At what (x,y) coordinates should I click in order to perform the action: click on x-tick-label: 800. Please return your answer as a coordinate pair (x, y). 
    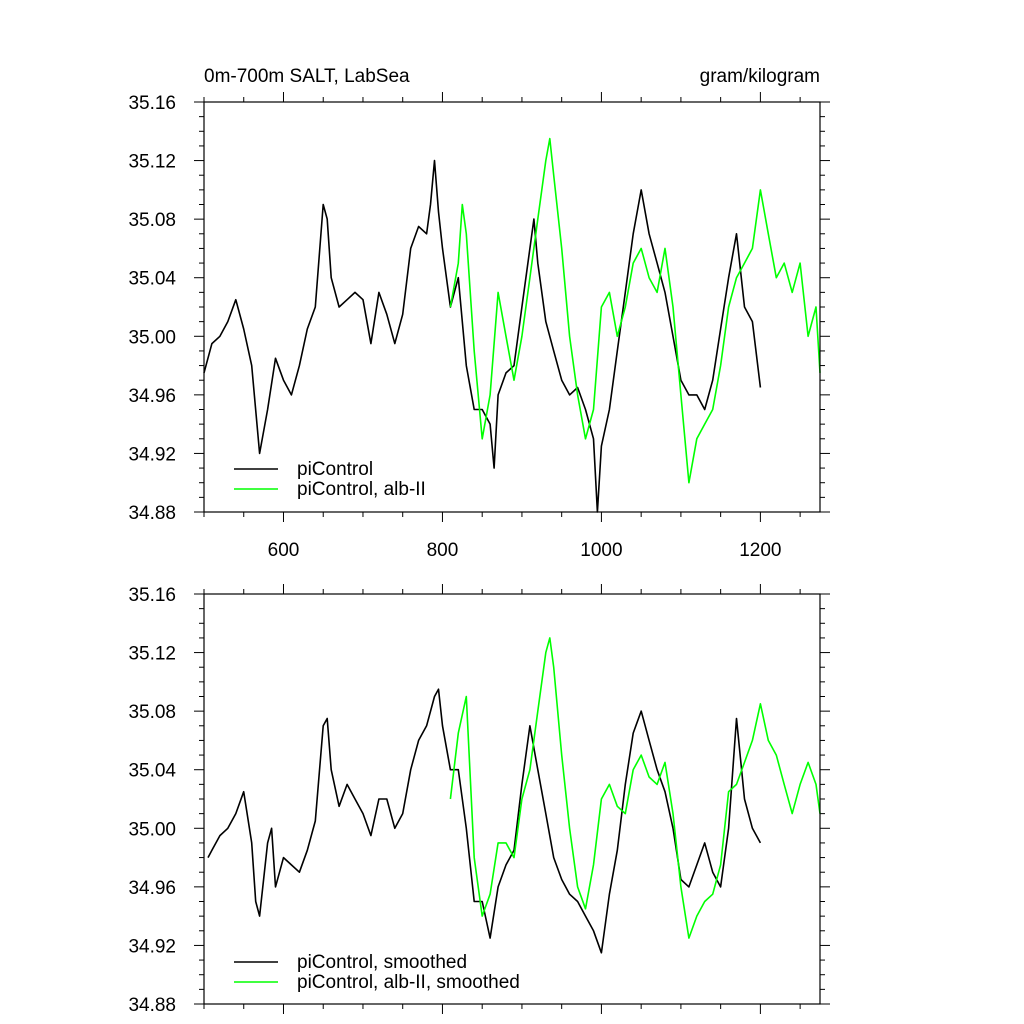
    Looking at the image, I should click on (443, 550).